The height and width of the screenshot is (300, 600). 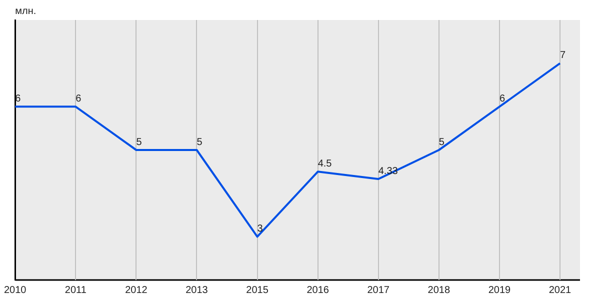 What do you see at coordinates (560, 290) in the screenshot?
I see `x-tick-label: 2021` at bounding box center [560, 290].